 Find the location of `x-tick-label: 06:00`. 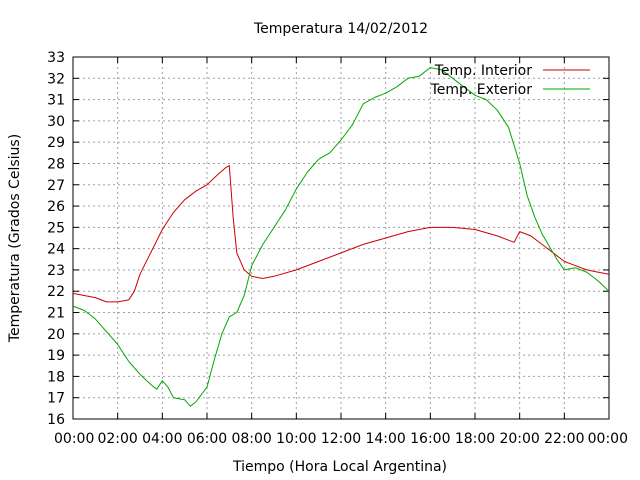

x-tick-label: 06:00 is located at coordinates (207, 439).